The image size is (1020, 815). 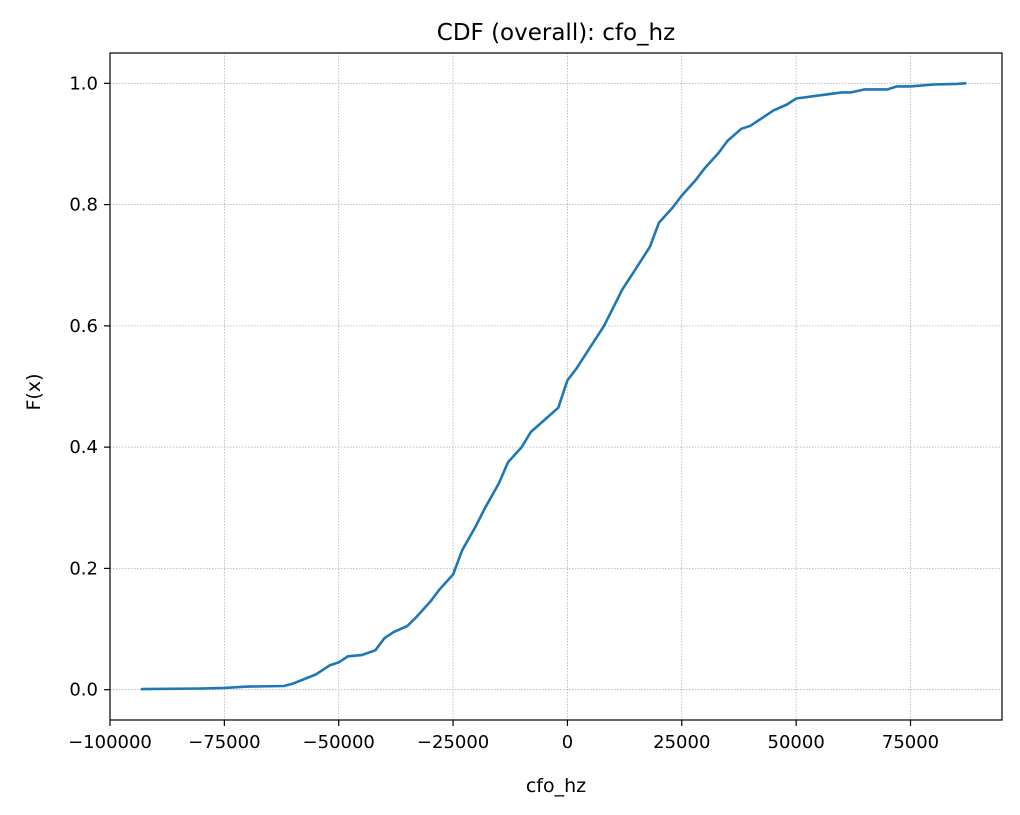 I want to click on y-tick-label: 0.4, so click(x=83, y=447).